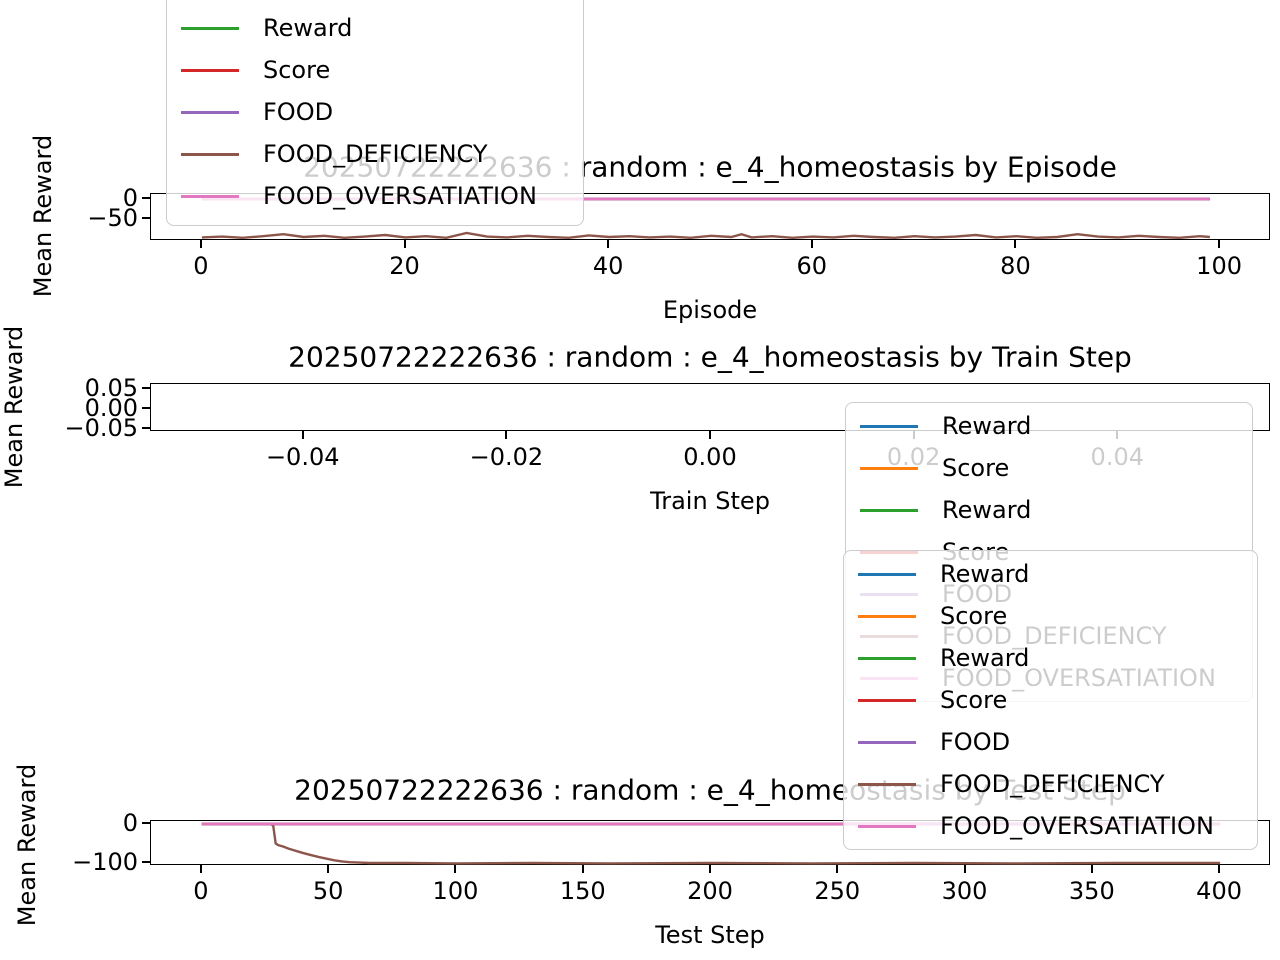  What do you see at coordinates (710, 891) in the screenshot?
I see `x-tick-label: 200` at bounding box center [710, 891].